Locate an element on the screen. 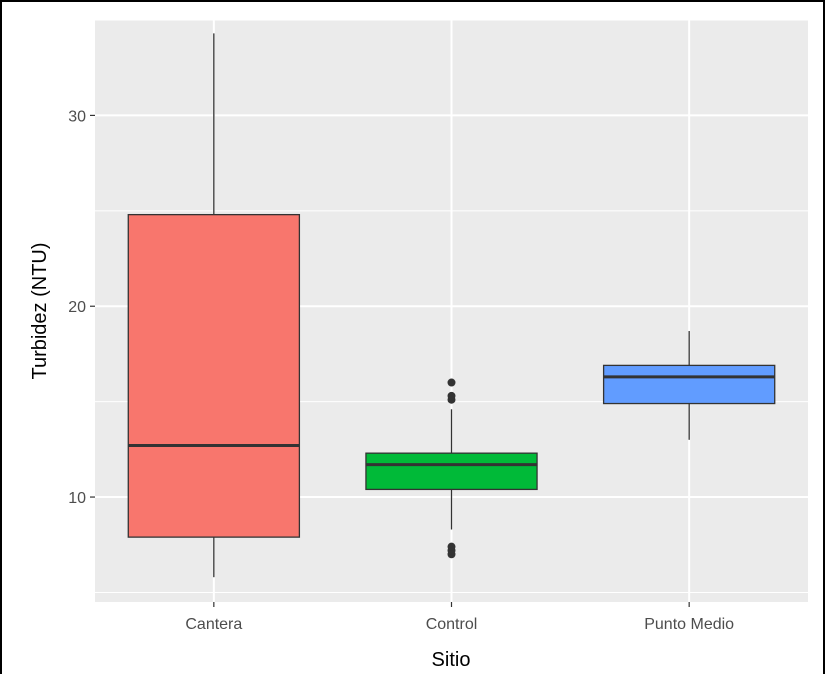  y-tick-label: 10 is located at coordinates (77, 498).